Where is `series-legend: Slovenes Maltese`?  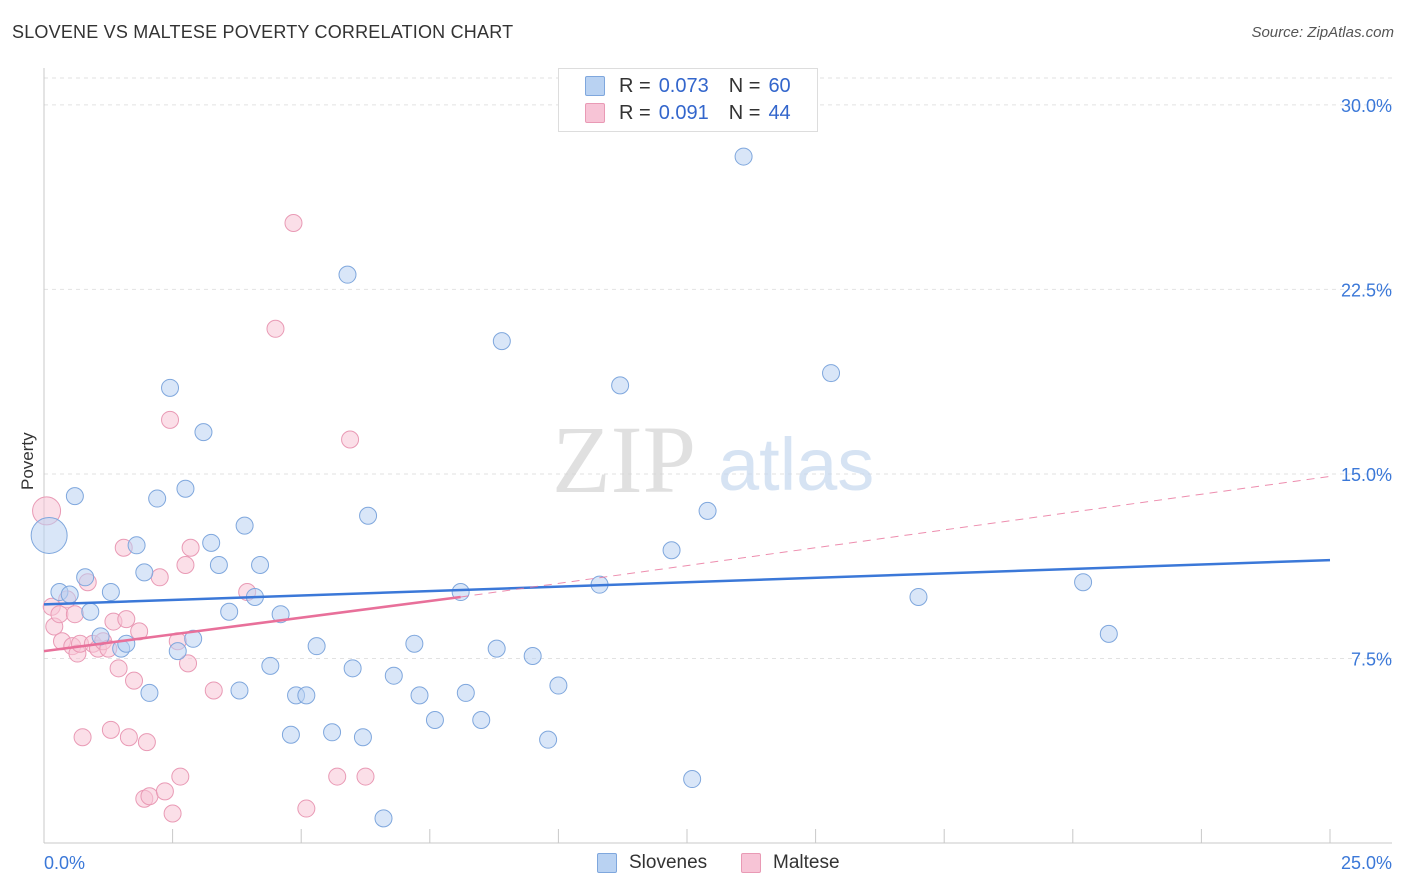 series-legend: Slovenes Maltese is located at coordinates (703, 864).